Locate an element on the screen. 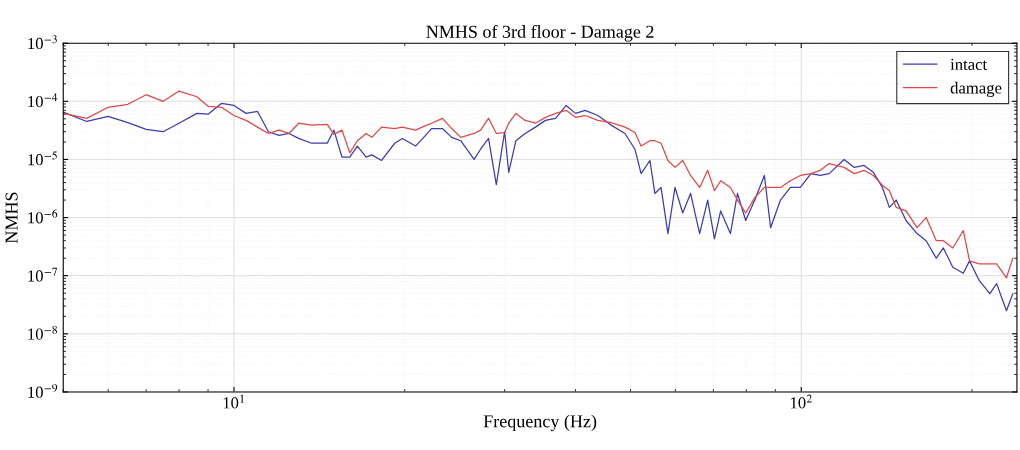 The image size is (1020, 450). chart-title: NMHS of 3rd floor - Damage 2 is located at coordinates (540, 33).